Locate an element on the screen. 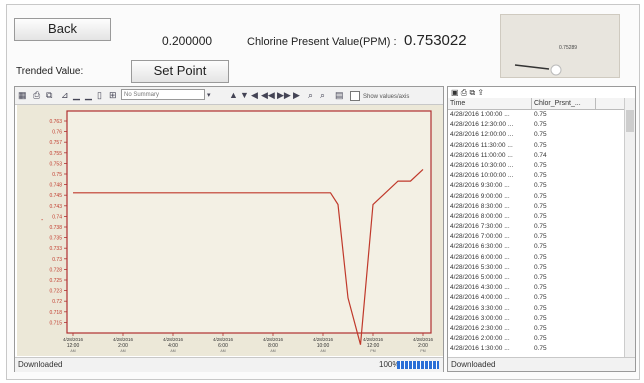  table-toggle-icon: ▤ is located at coordinates (339, 95).